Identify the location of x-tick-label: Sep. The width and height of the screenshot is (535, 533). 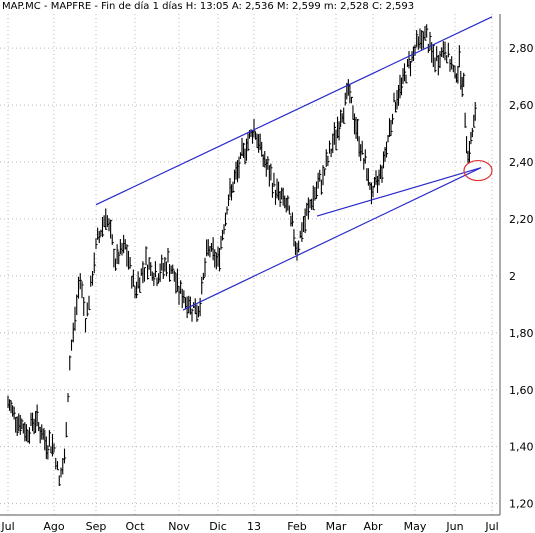
(96, 526).